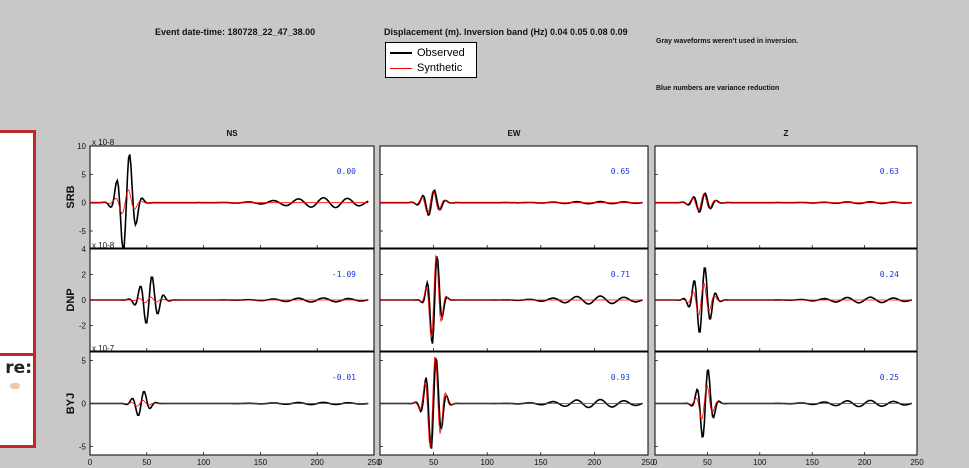 This screenshot has width=969, height=468. What do you see at coordinates (235, 32) in the screenshot?
I see `event-datetime: Event date-time: 180728_22_47_38.00` at bounding box center [235, 32].